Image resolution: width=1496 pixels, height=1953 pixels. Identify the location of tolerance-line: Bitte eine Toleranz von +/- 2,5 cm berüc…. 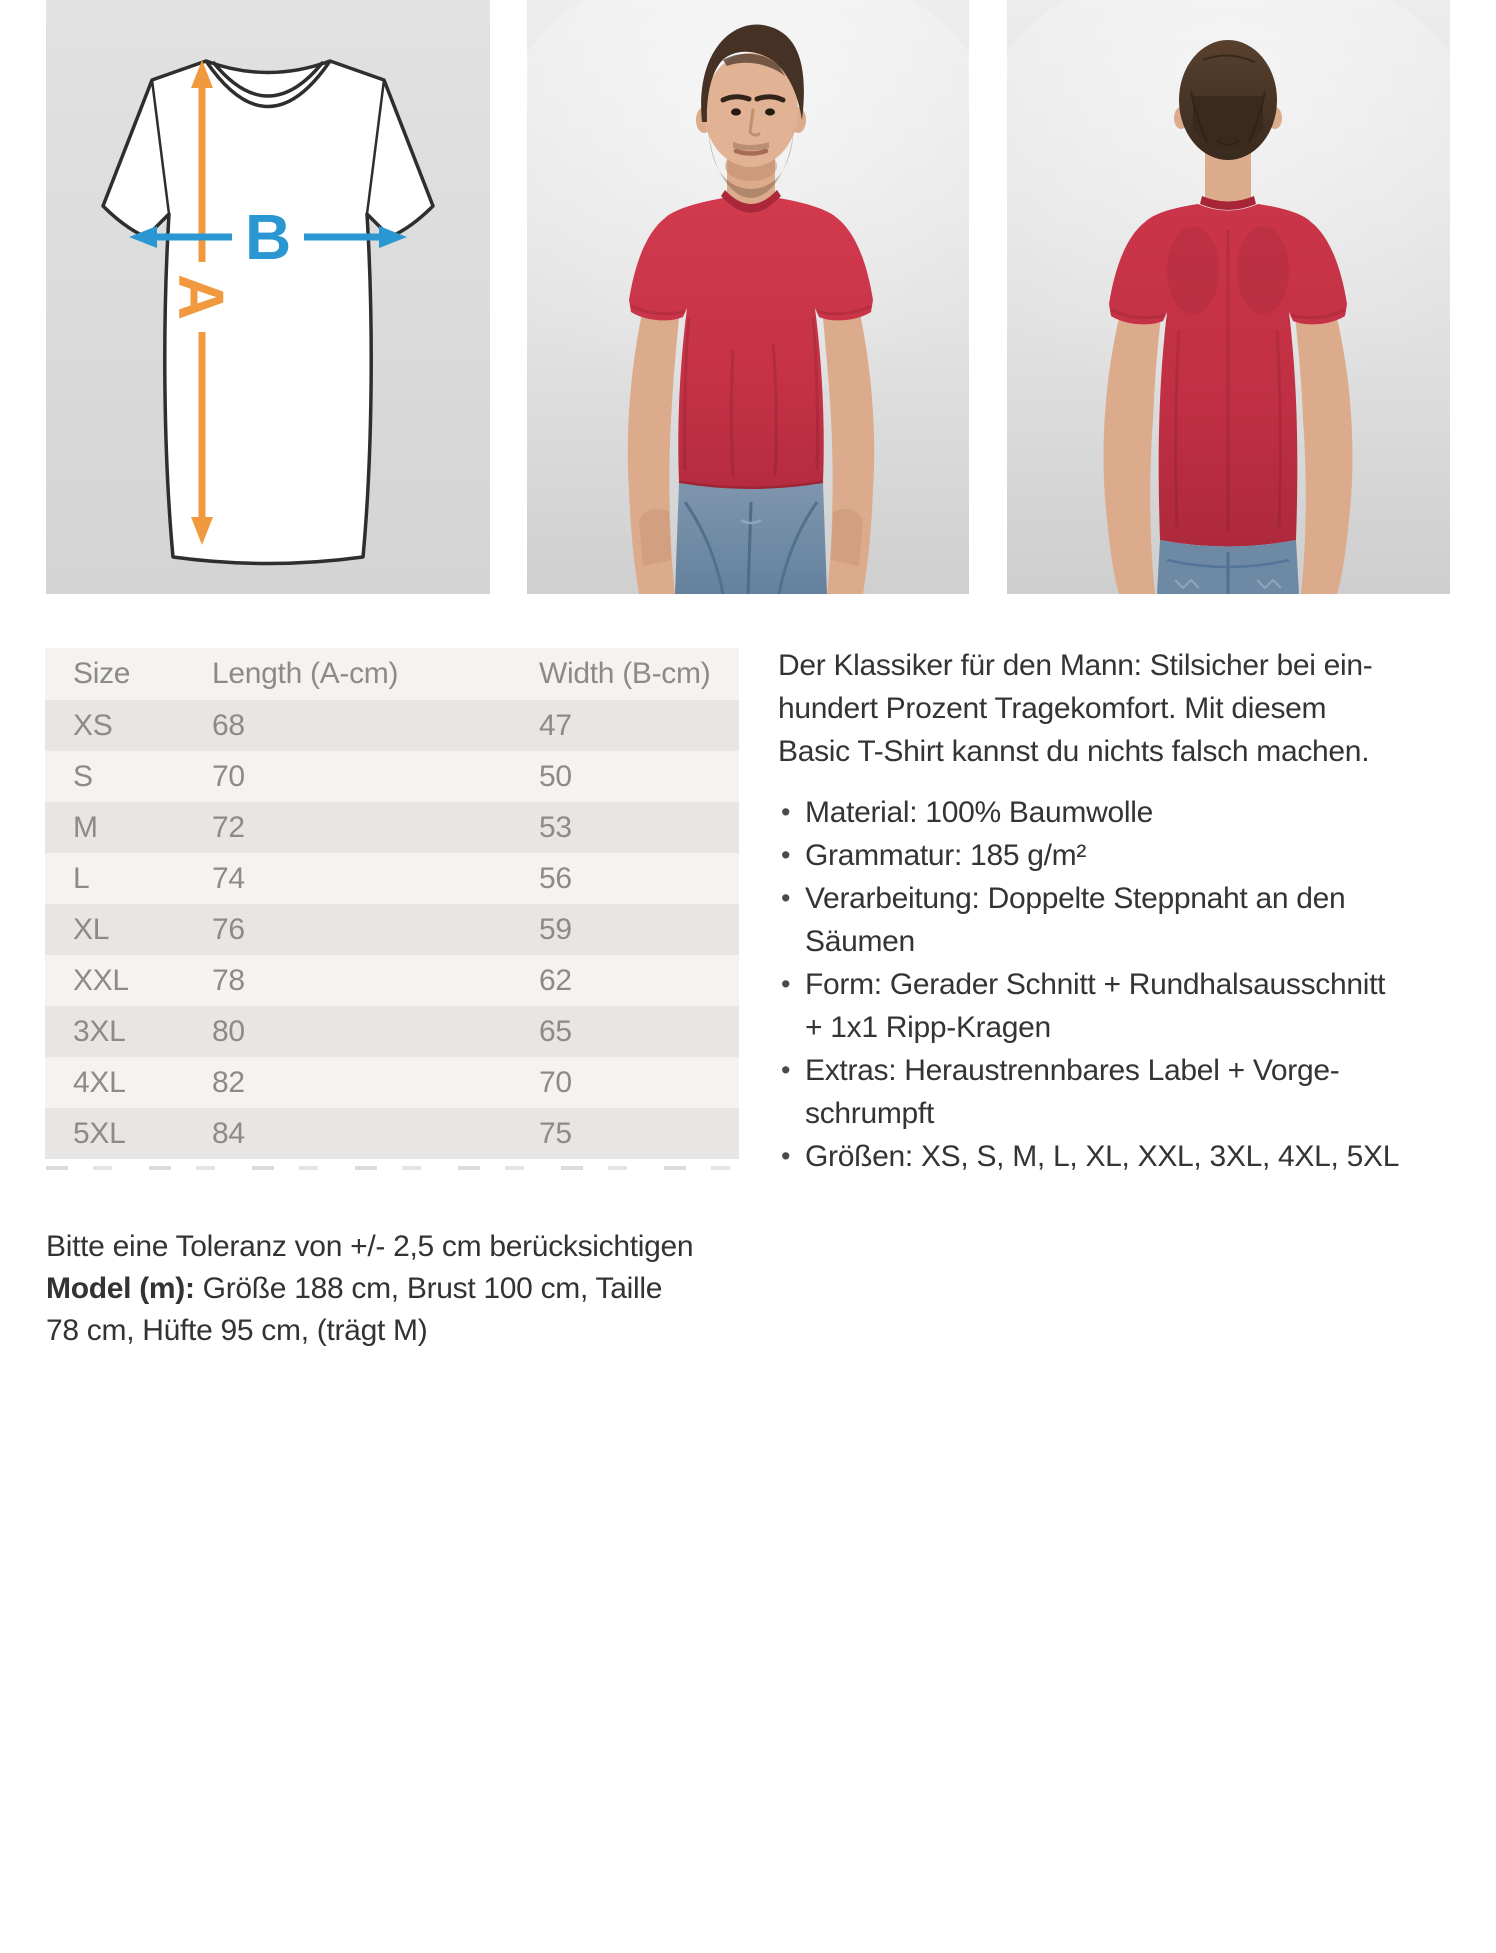
(370, 1246).